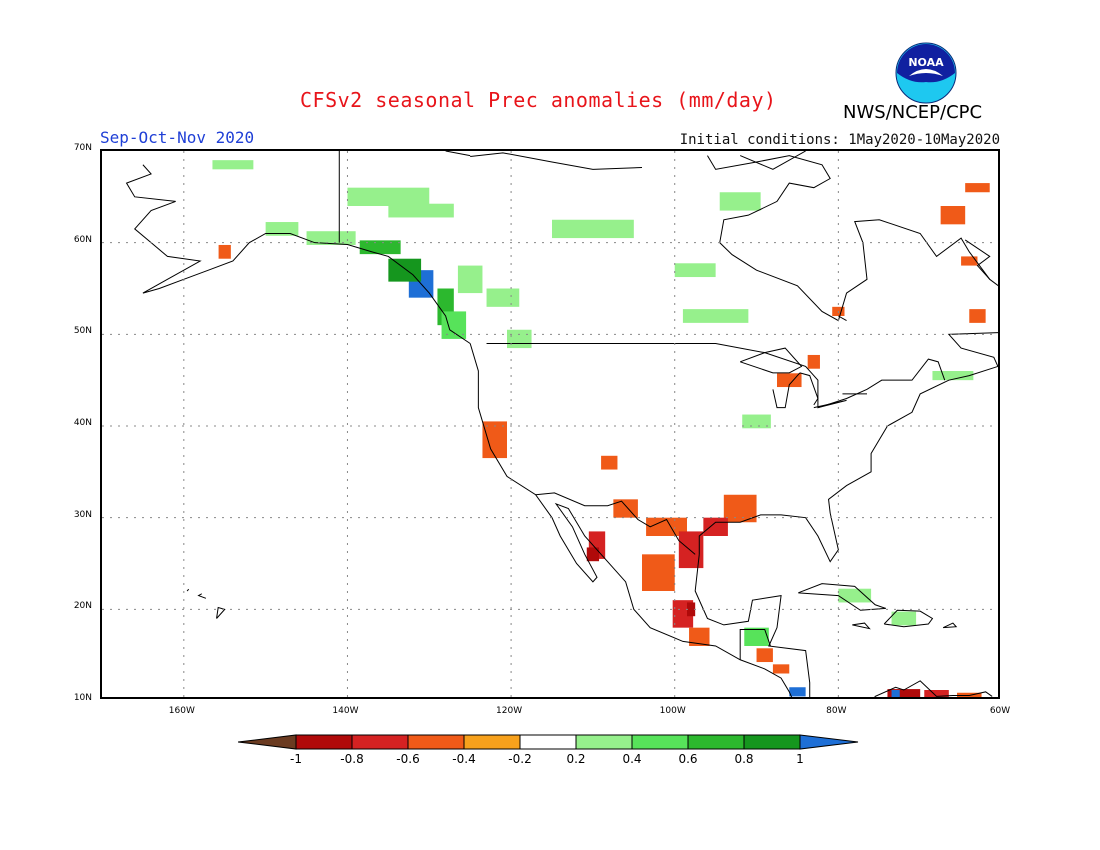 This screenshot has width=1100, height=850. What do you see at coordinates (836, 711) in the screenshot?
I see `longitude-label: 80W` at bounding box center [836, 711].